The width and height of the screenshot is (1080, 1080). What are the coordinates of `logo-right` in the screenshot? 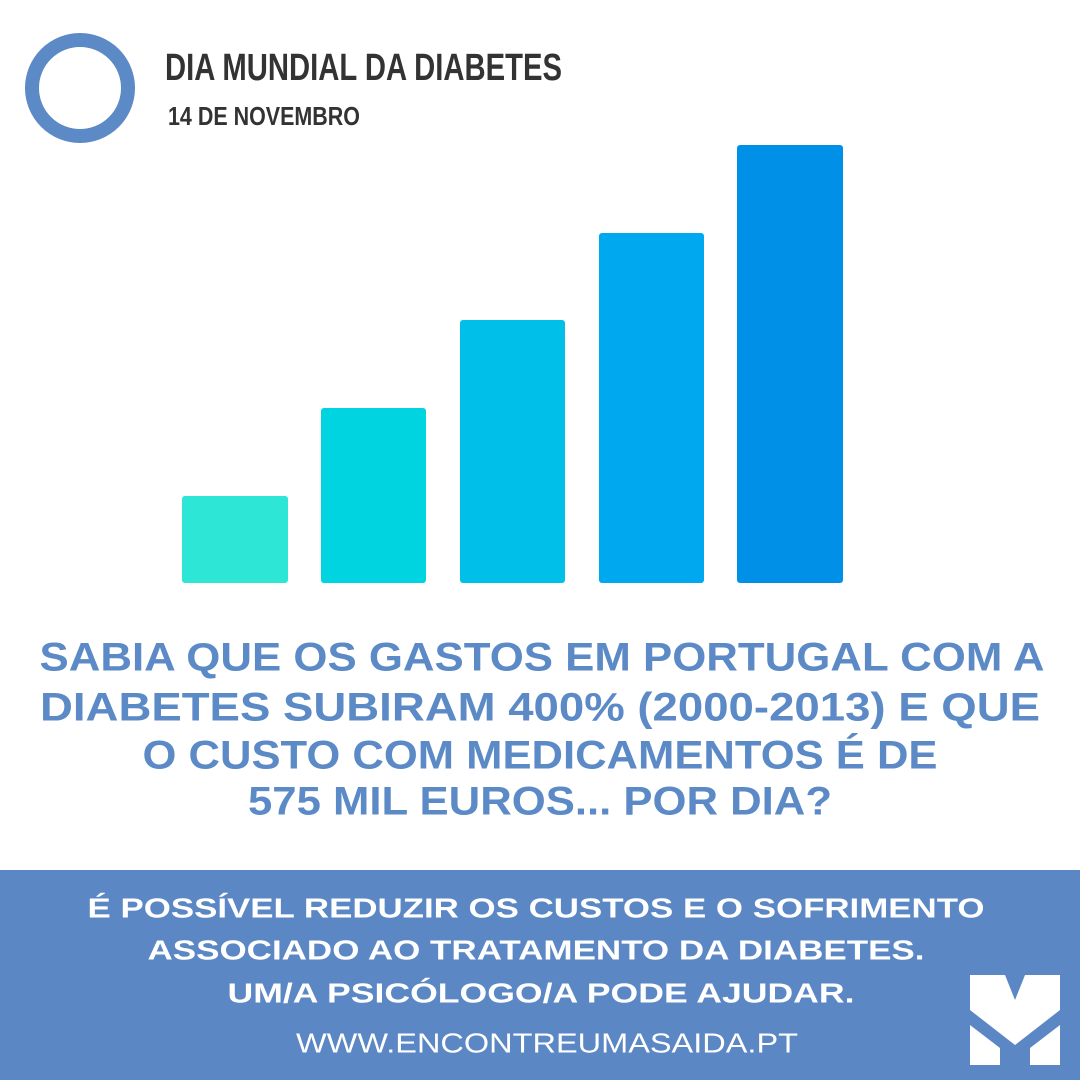 It's located at (1045, 1045).